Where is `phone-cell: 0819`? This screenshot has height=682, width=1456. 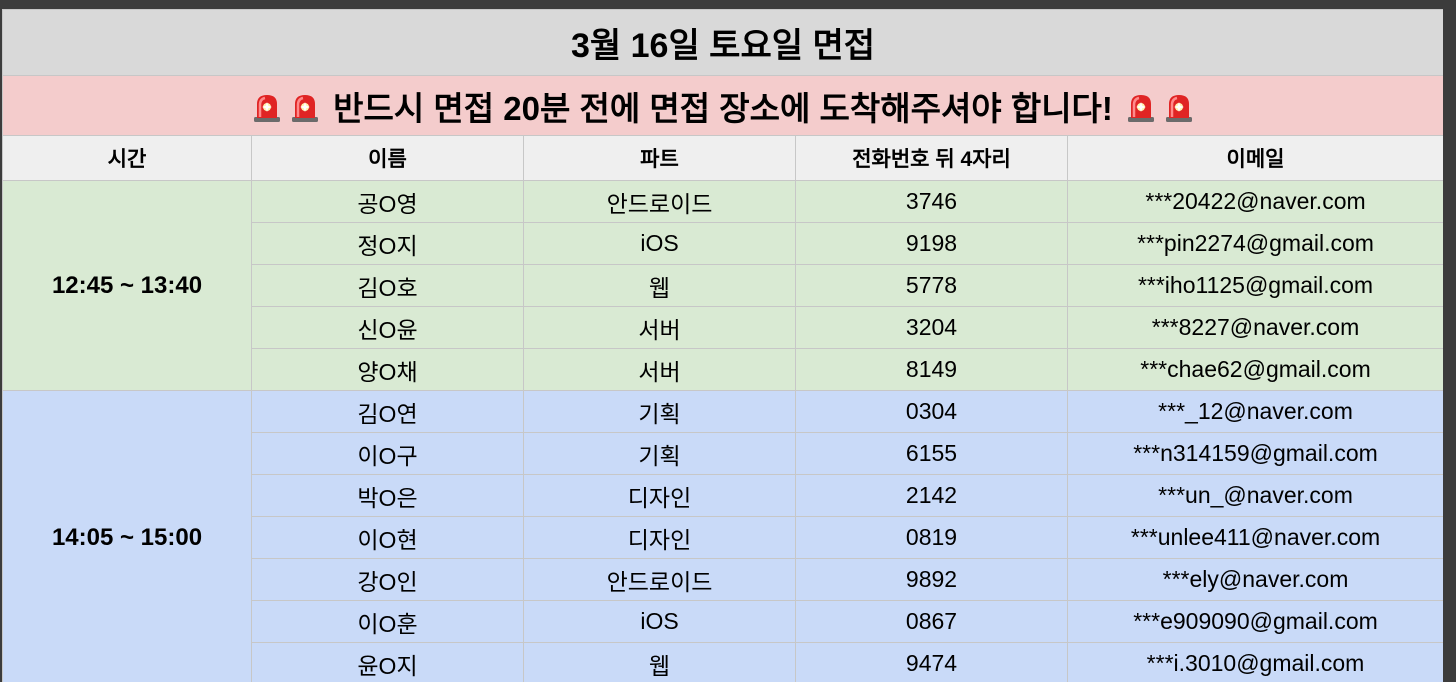 phone-cell: 0819 is located at coordinates (931, 537).